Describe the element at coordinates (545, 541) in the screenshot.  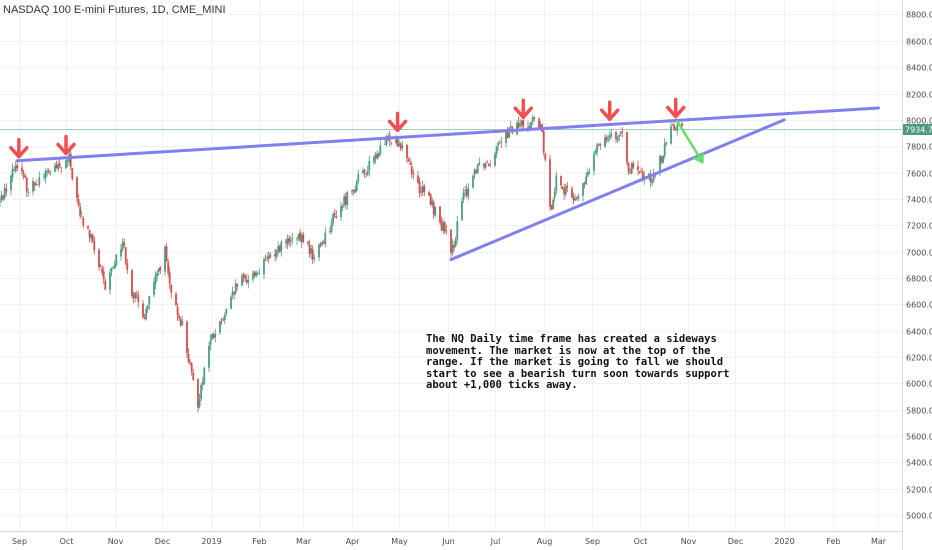
I see `x-tick-label: Aug` at that location.